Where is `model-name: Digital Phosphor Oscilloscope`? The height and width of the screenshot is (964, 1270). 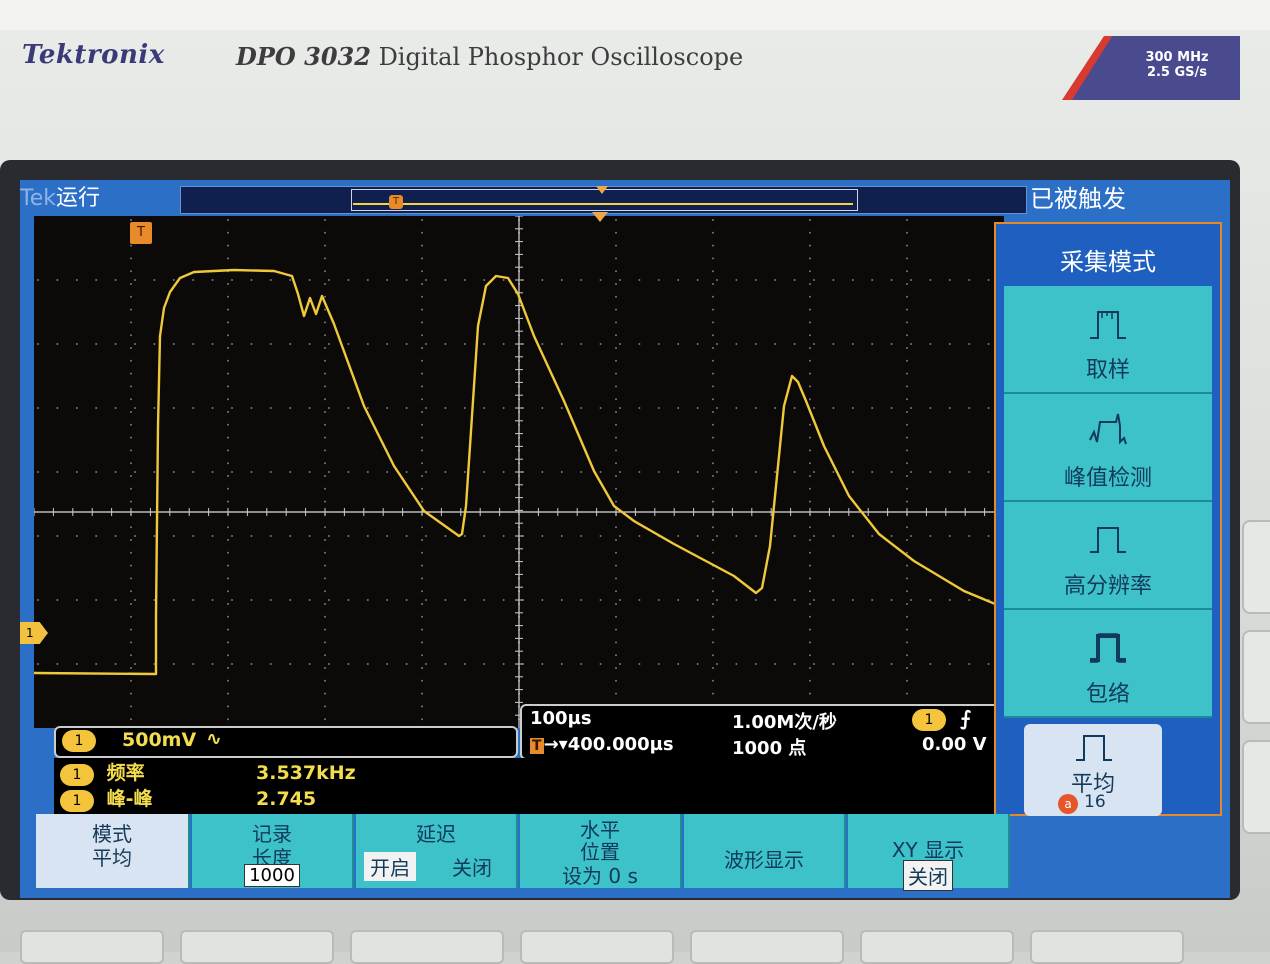
model-name: Digital Phosphor Oscilloscope is located at coordinates (561, 57).